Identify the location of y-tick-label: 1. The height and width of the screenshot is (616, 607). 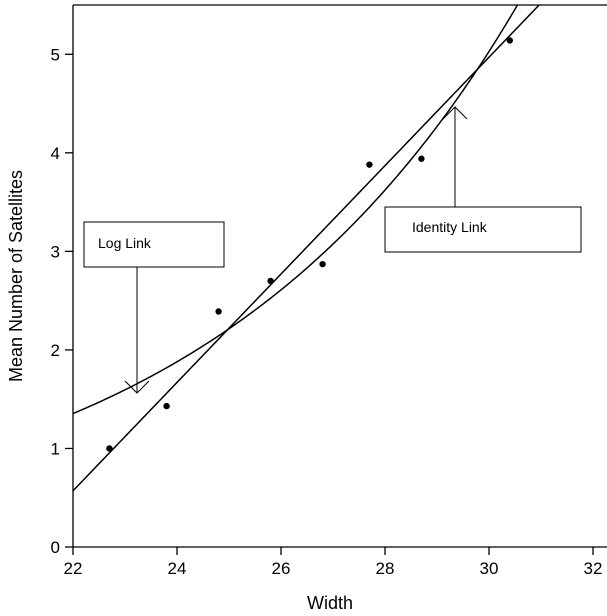
(55, 448).